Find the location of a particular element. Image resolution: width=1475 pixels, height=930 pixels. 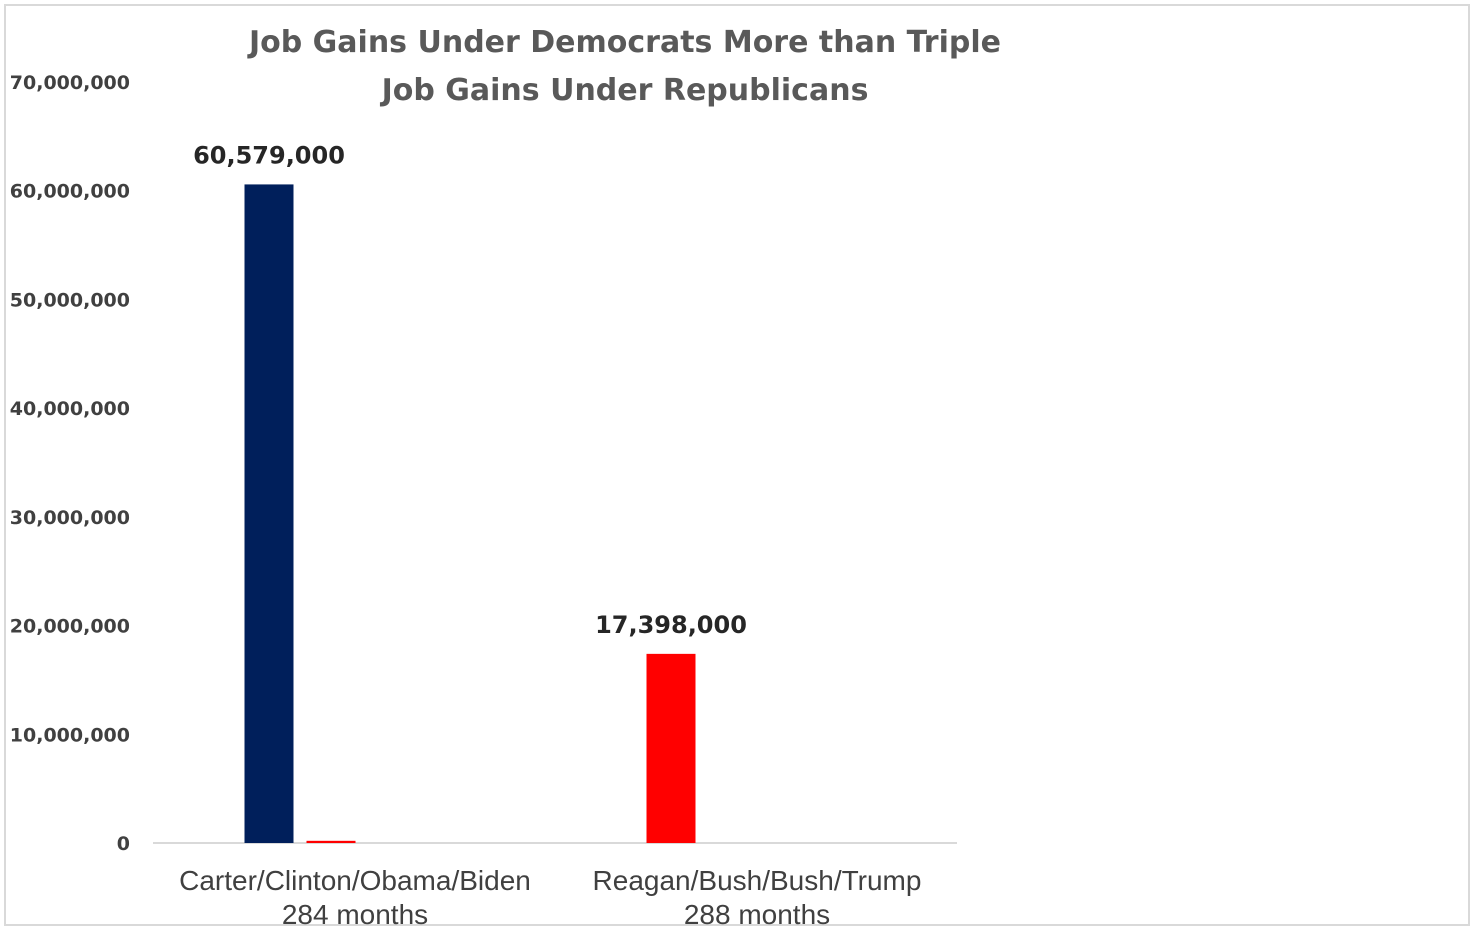

y-tick-label: 0 is located at coordinates (123, 844).